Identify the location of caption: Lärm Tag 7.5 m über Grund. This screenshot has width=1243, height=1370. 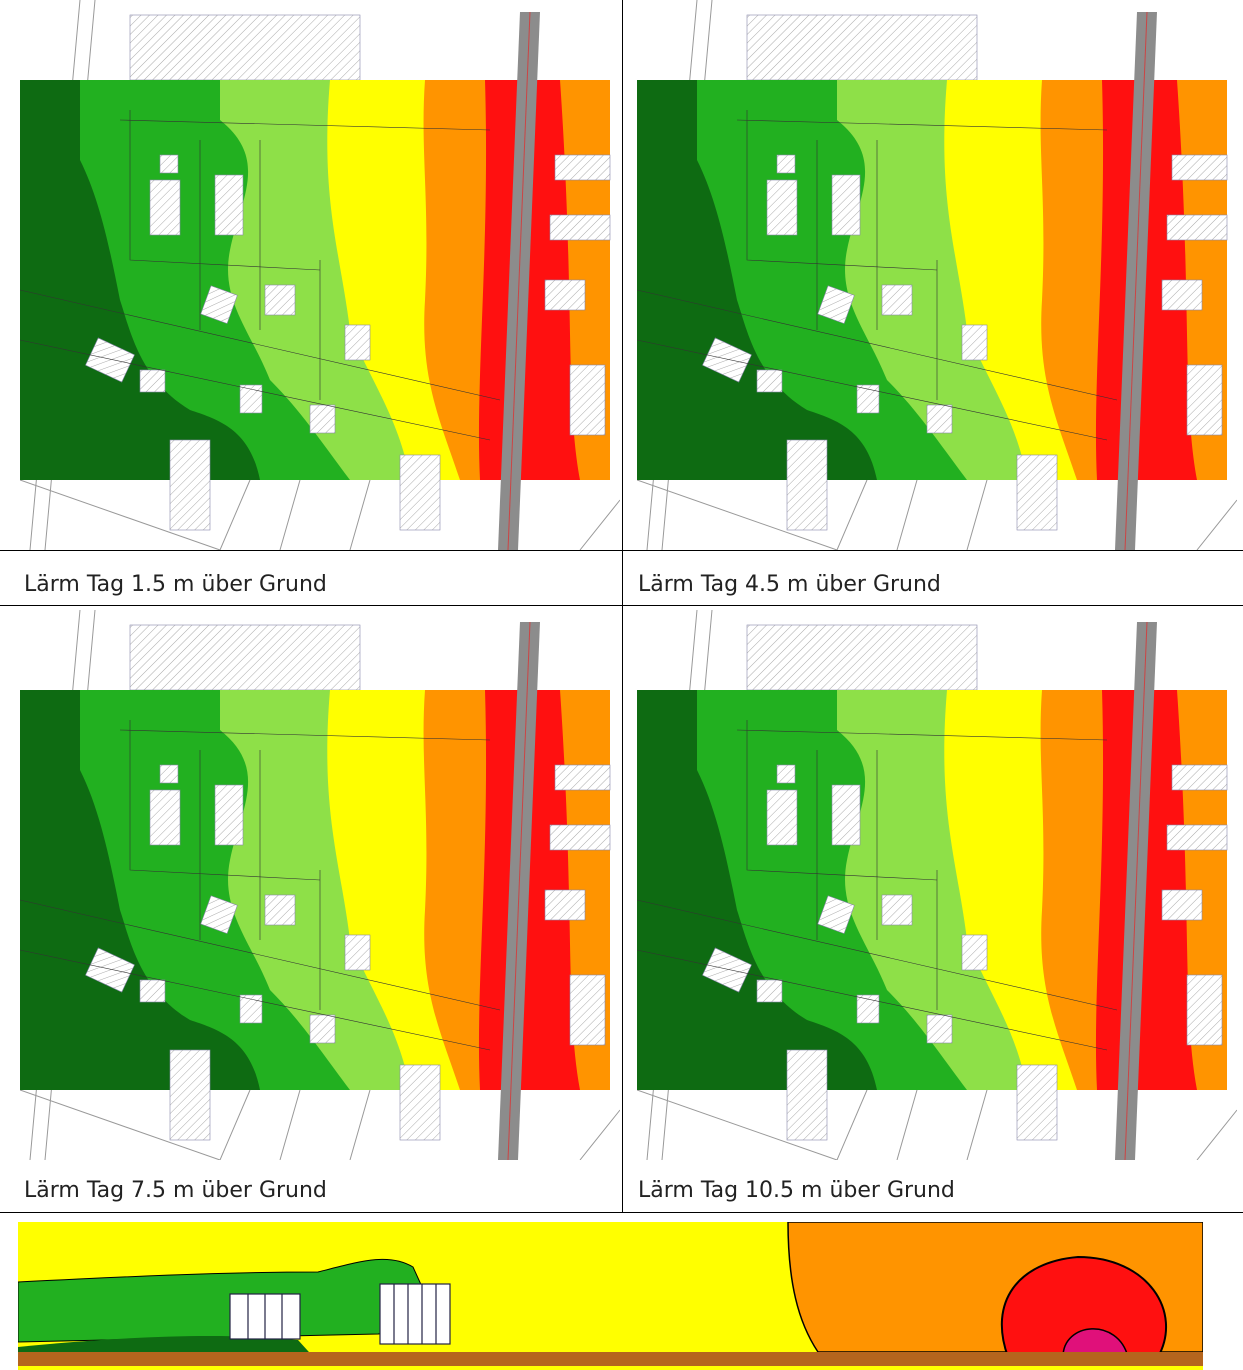
(175, 1190).